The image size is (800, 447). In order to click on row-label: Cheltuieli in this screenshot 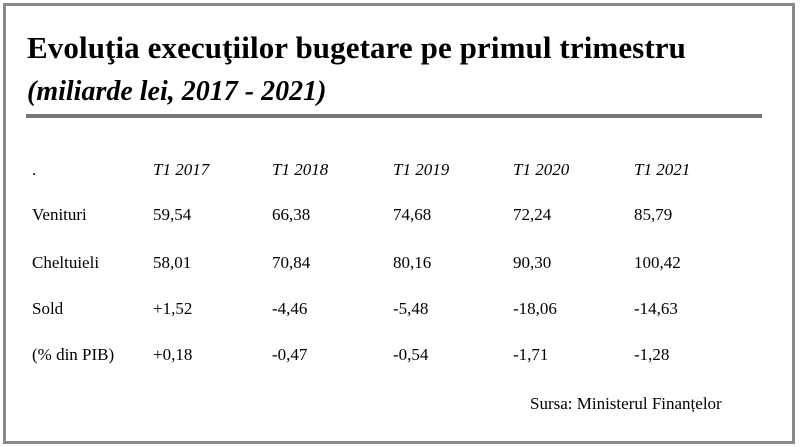, I will do `click(66, 262)`.